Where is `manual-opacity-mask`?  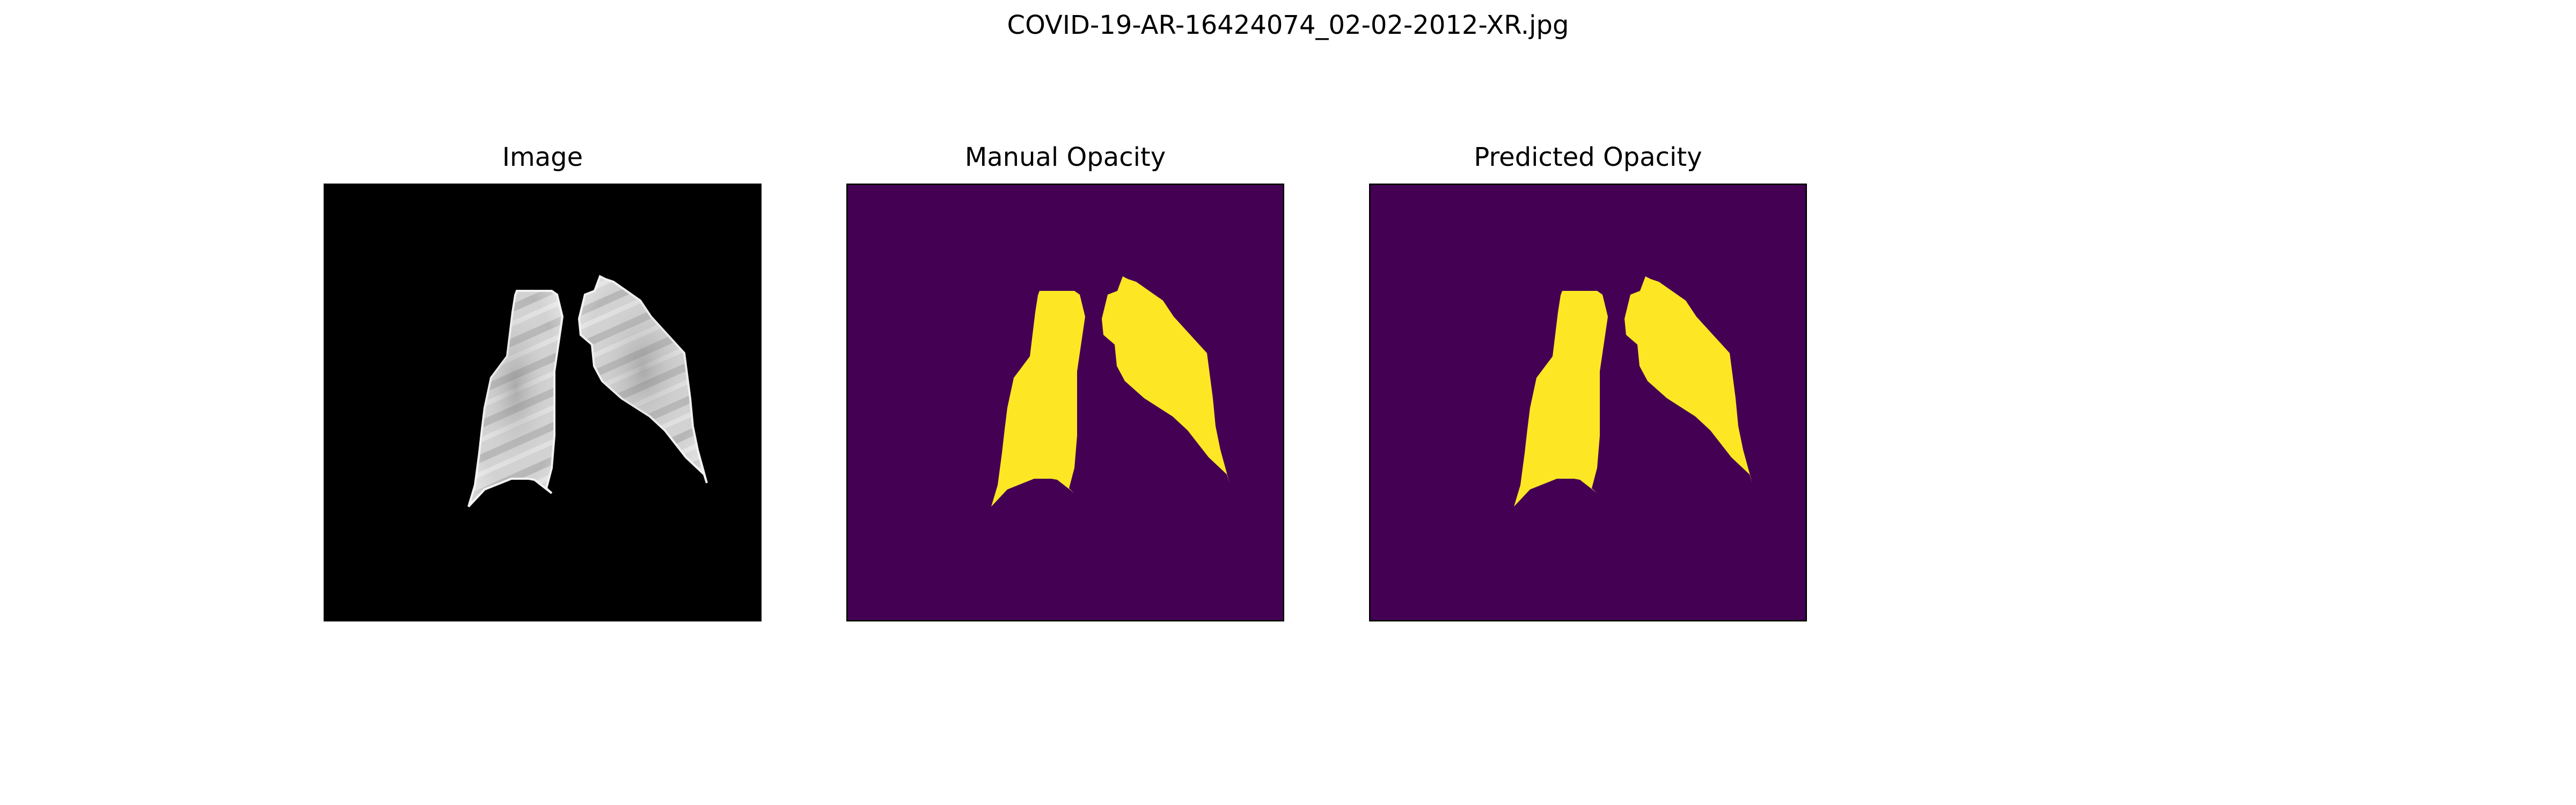
manual-opacity-mask is located at coordinates (1065, 402).